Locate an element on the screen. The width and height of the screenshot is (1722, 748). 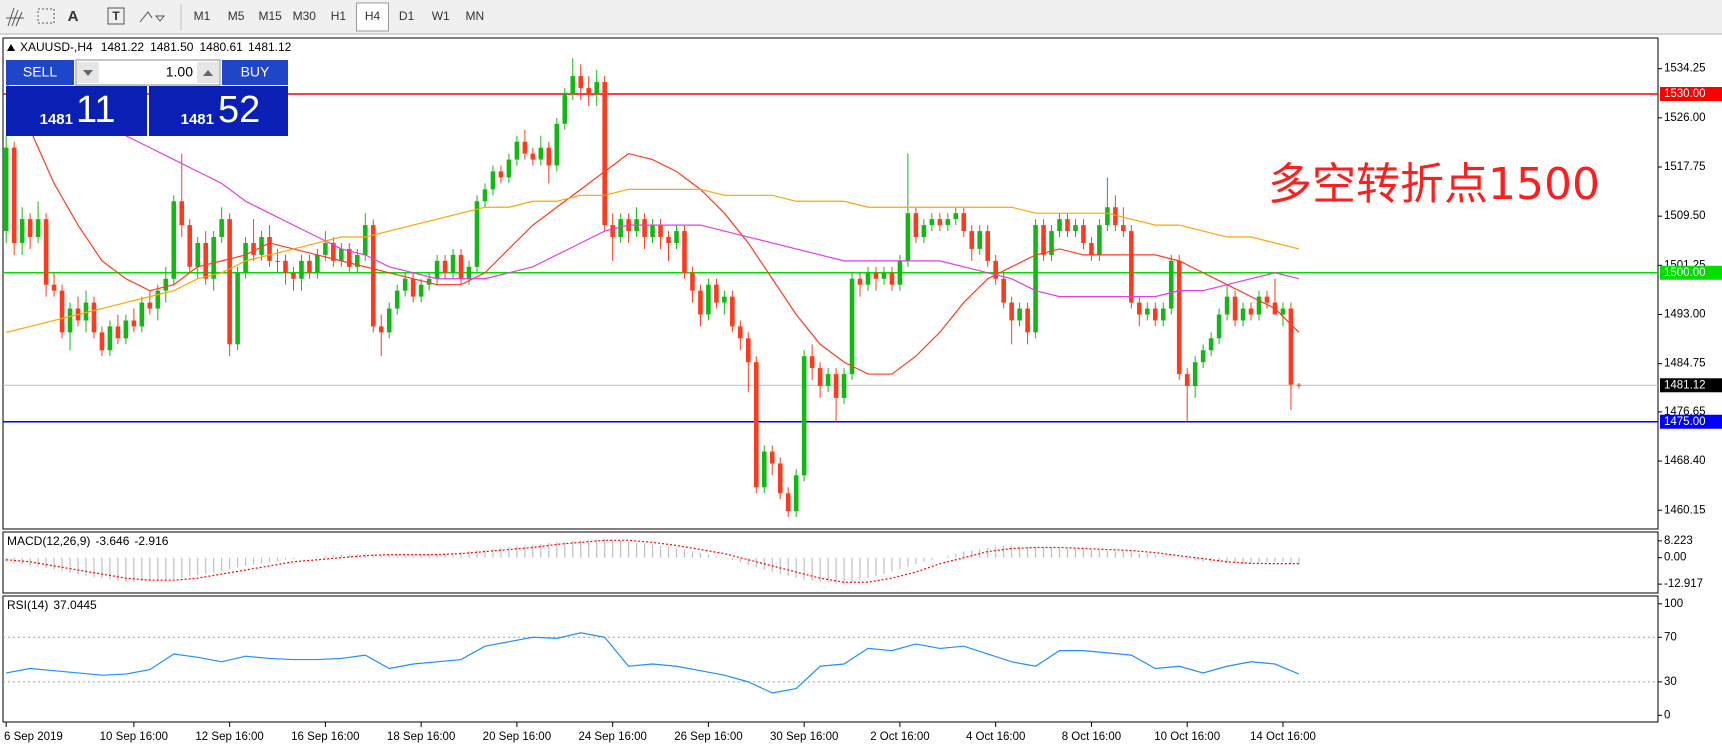
buy-label: BUY is located at coordinates (255, 72).